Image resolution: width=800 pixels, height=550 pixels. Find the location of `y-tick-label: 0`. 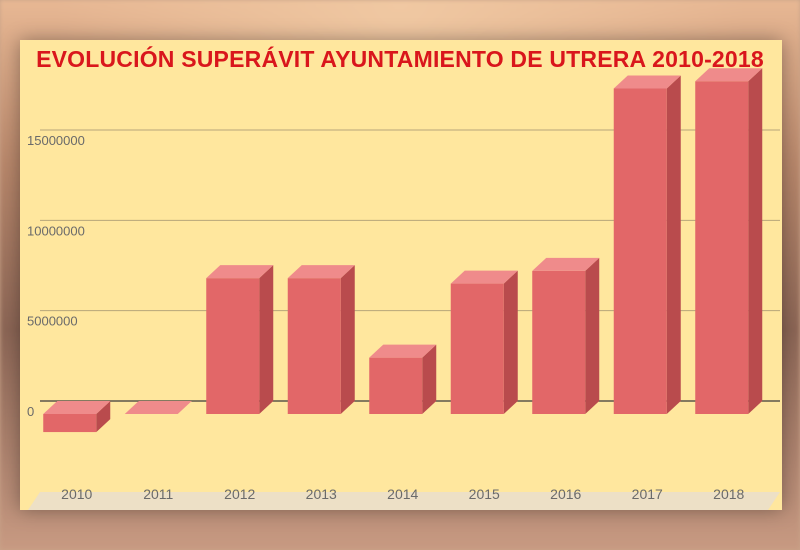

y-tick-label: 0 is located at coordinates (30, 411).